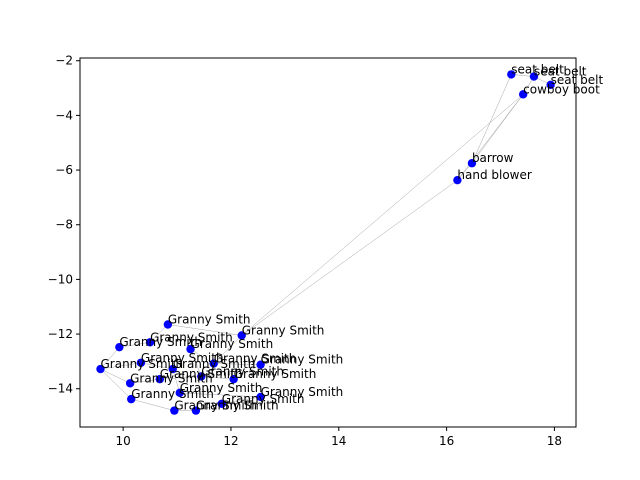  Describe the element at coordinates (446, 441) in the screenshot. I see `x-tick-label: 16` at that location.